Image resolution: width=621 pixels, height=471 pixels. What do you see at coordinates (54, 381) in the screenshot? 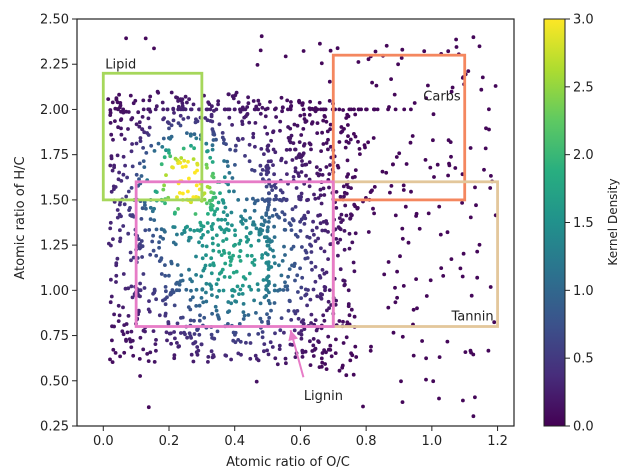
I see `y-tick-label: 0.50` at bounding box center [54, 381].